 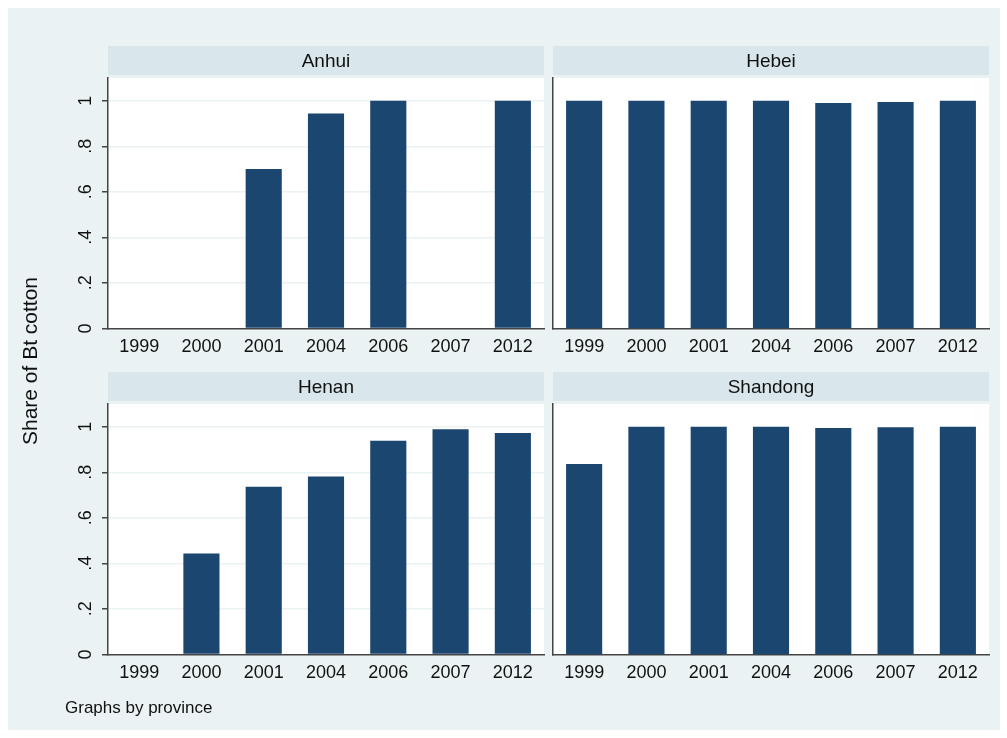 What do you see at coordinates (326, 386) in the screenshot?
I see `chart-title: Henan` at bounding box center [326, 386].